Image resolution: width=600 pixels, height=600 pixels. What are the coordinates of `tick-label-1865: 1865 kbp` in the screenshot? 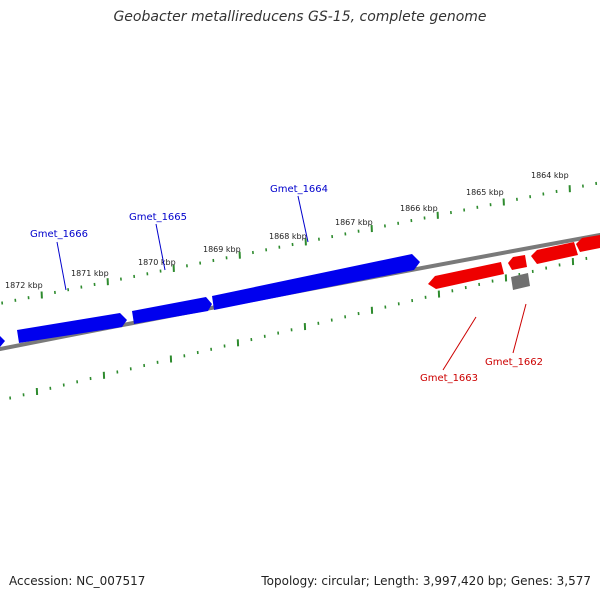 It's located at (485, 192).